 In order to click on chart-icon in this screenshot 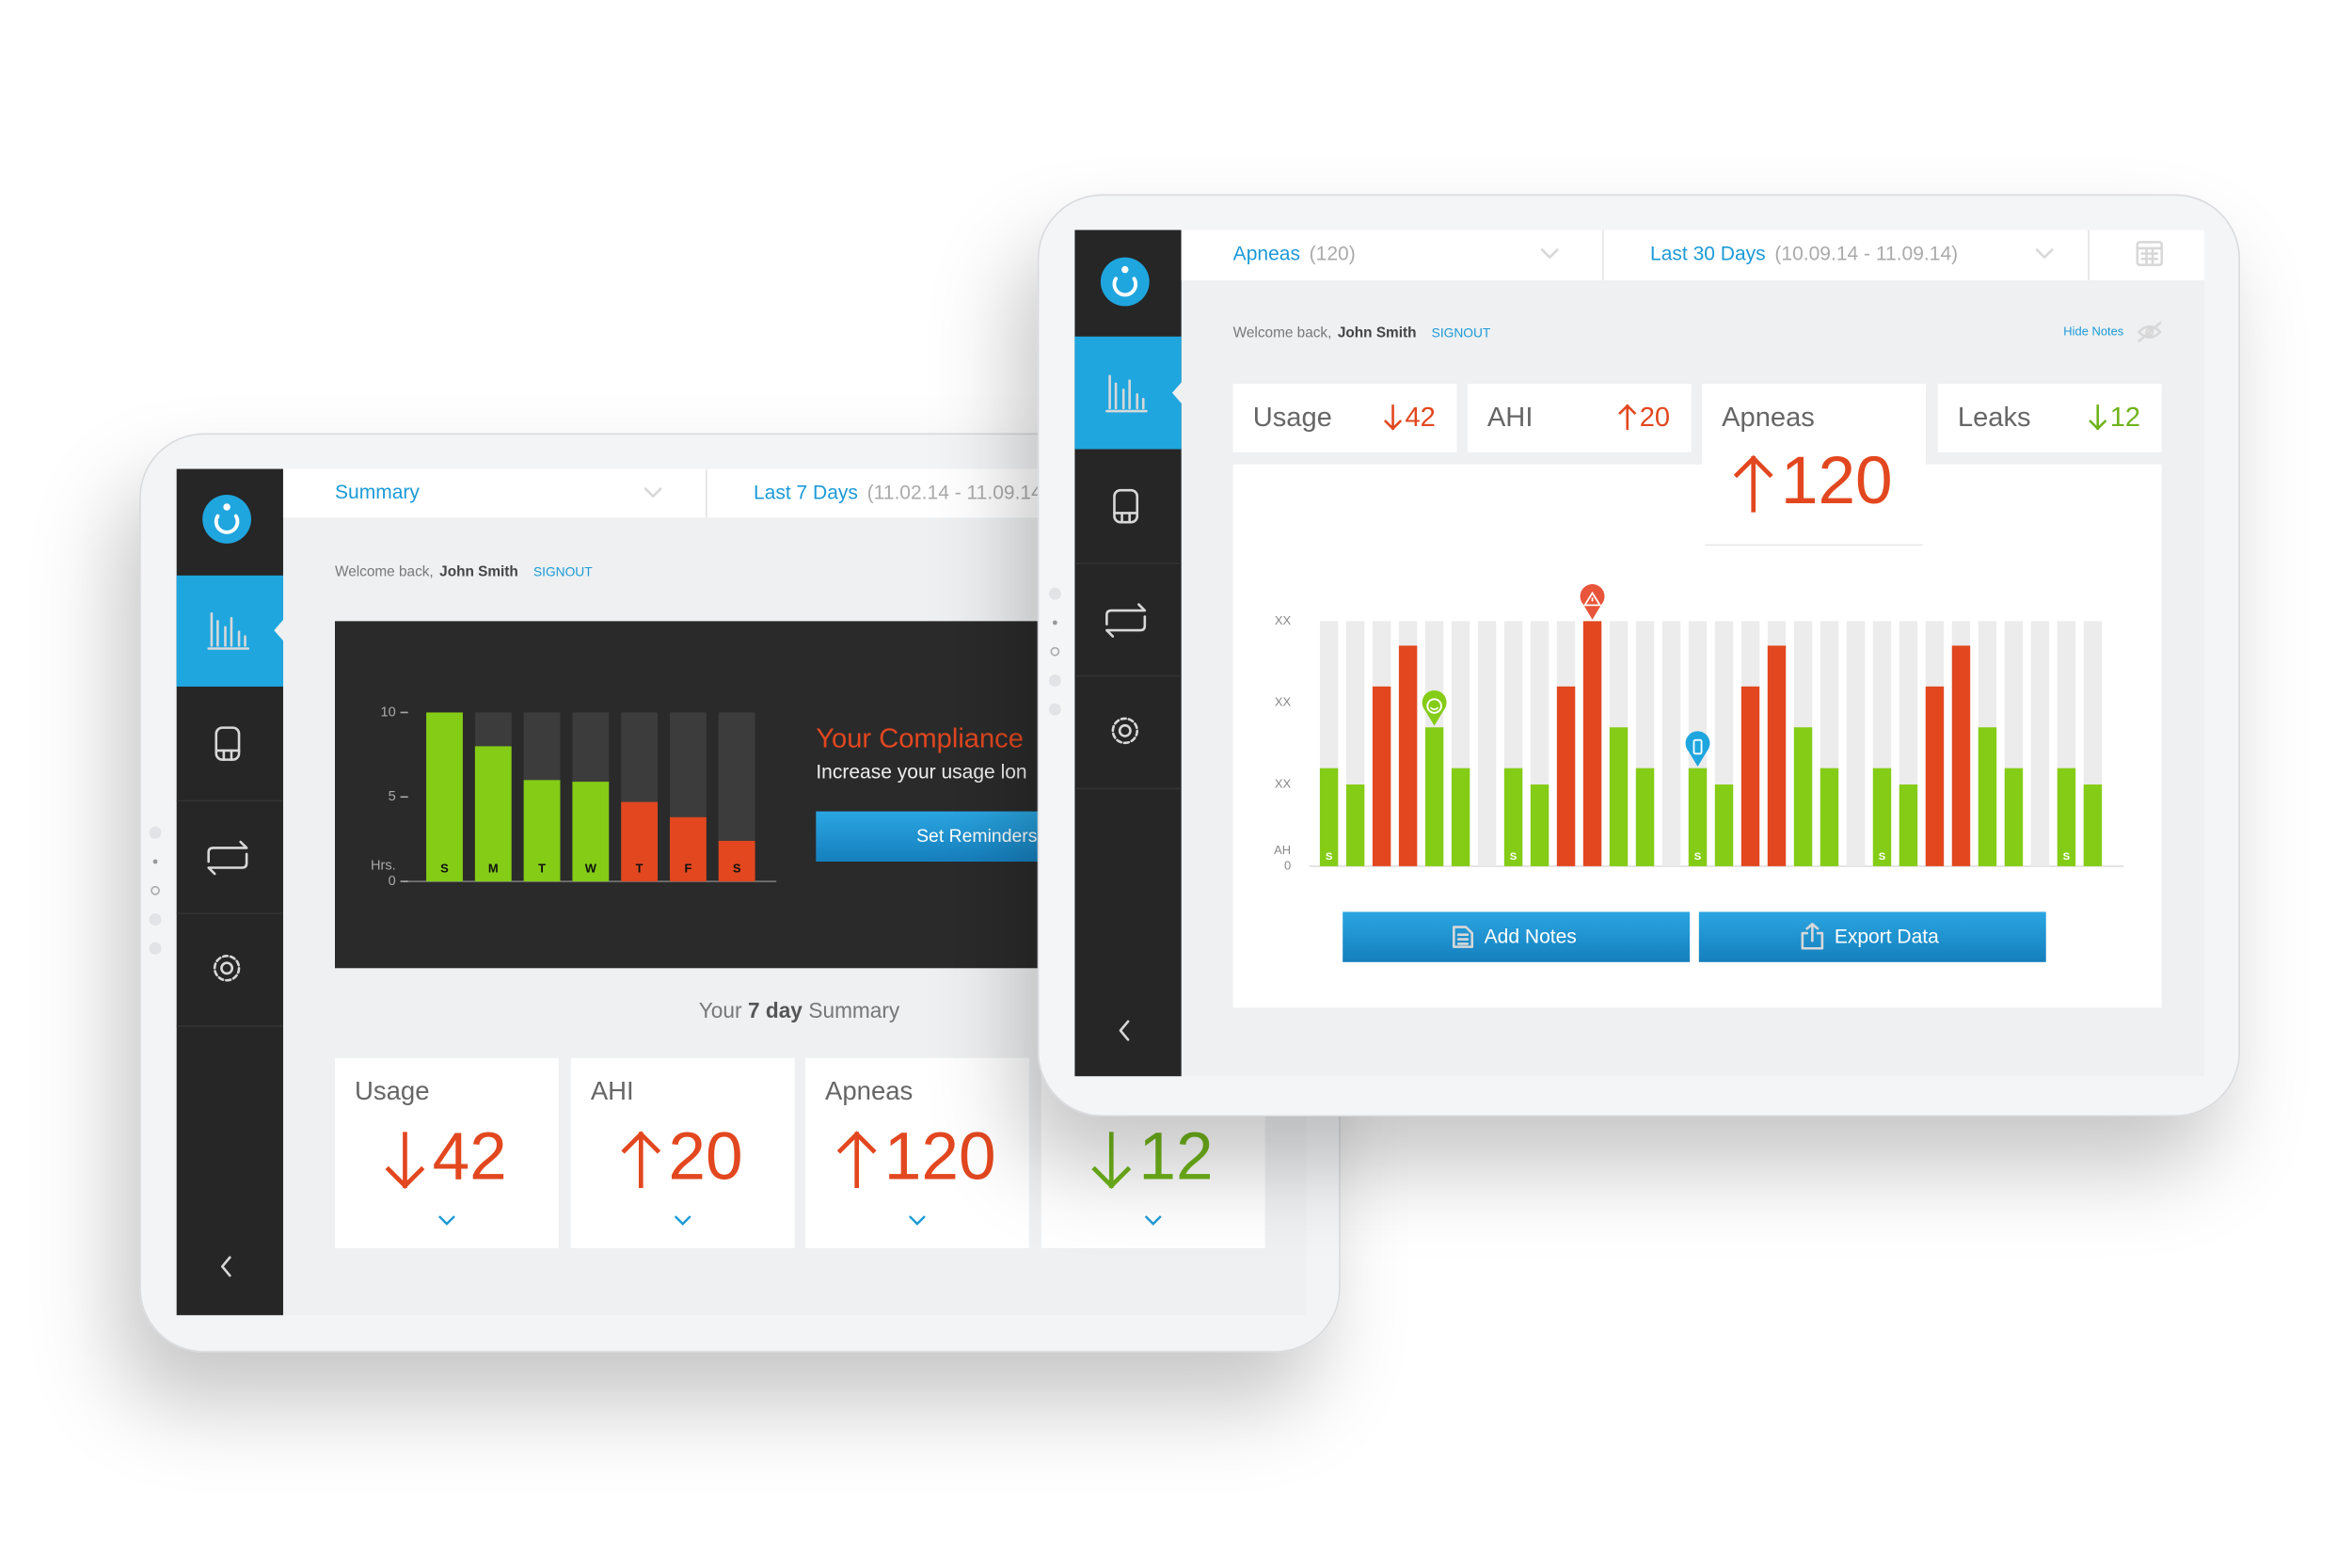, I will do `click(228, 630)`.